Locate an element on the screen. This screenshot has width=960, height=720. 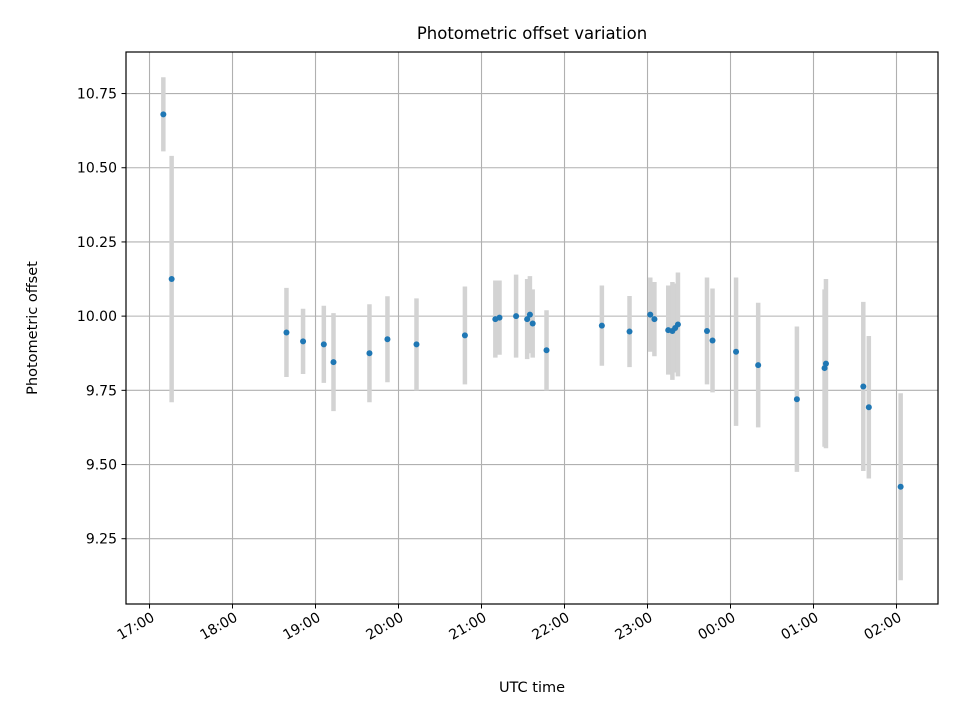
x-tick-label: 23:00 is located at coordinates (634, 627).